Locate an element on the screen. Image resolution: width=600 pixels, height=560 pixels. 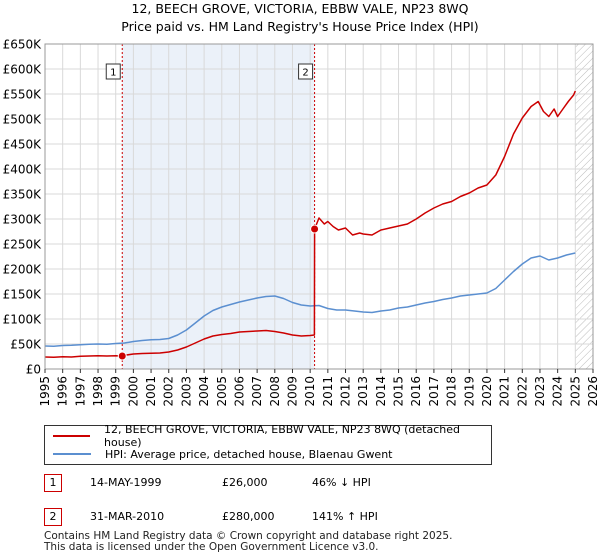
x-tick-label: 2010 is located at coordinates (310, 391).